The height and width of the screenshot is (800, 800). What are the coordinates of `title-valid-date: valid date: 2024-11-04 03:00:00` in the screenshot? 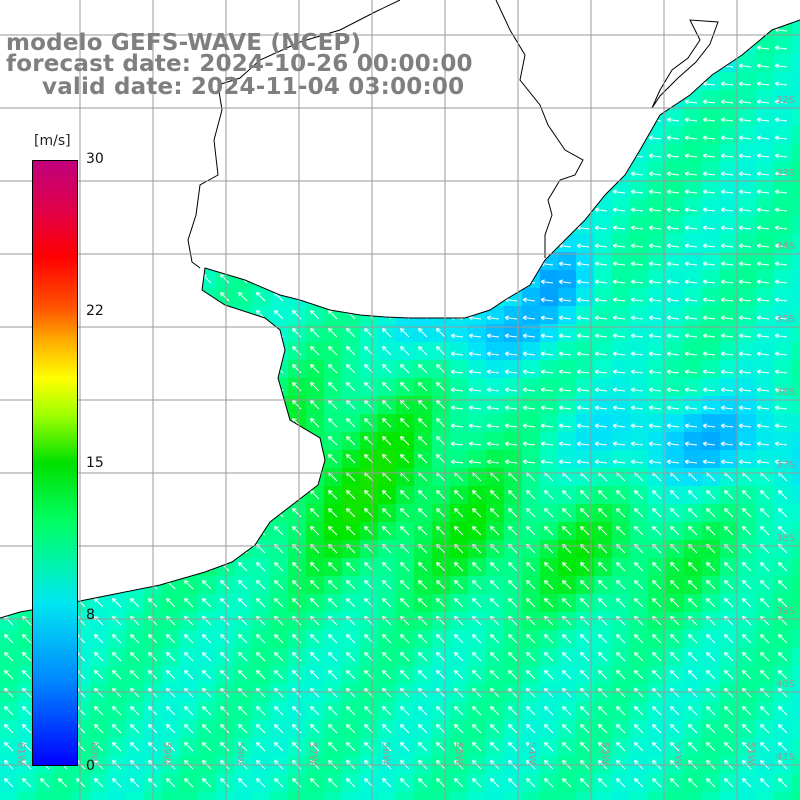 It's located at (253, 87).